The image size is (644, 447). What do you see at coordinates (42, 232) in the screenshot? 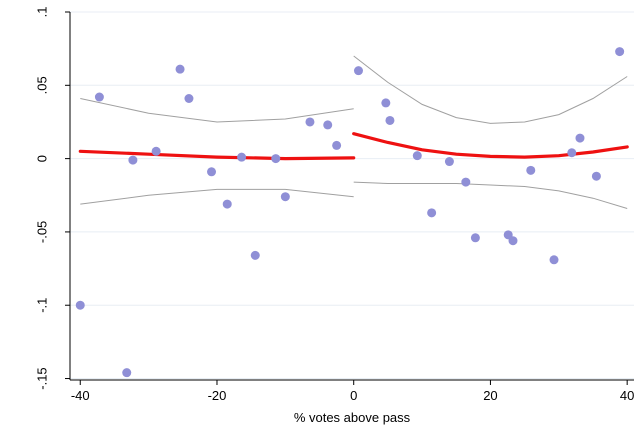
I see `y-tick-label-2: -.05` at bounding box center [42, 232].